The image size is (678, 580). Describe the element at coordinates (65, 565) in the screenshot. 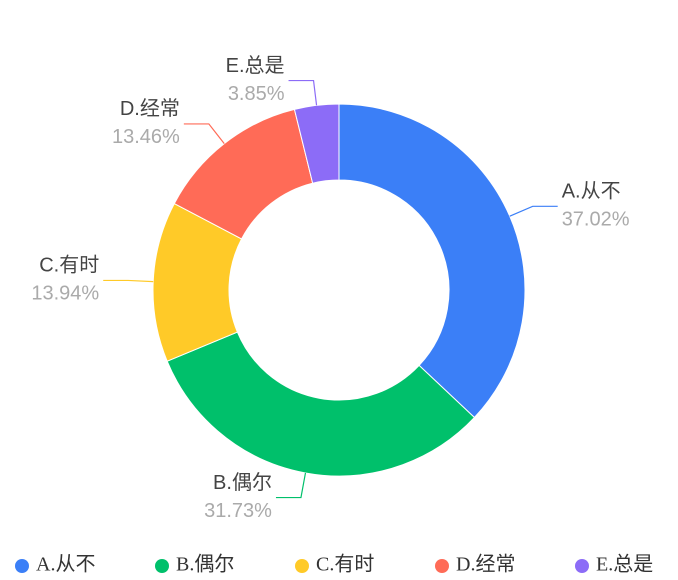

I see `legend-label: A.从不` at that location.